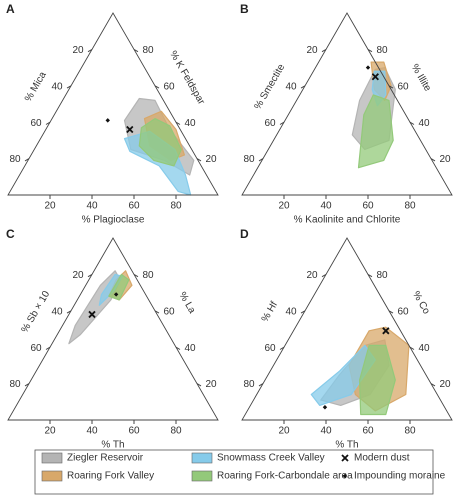  Describe the element at coordinates (234, 472) in the screenshot. I see `legend-box` at that location.